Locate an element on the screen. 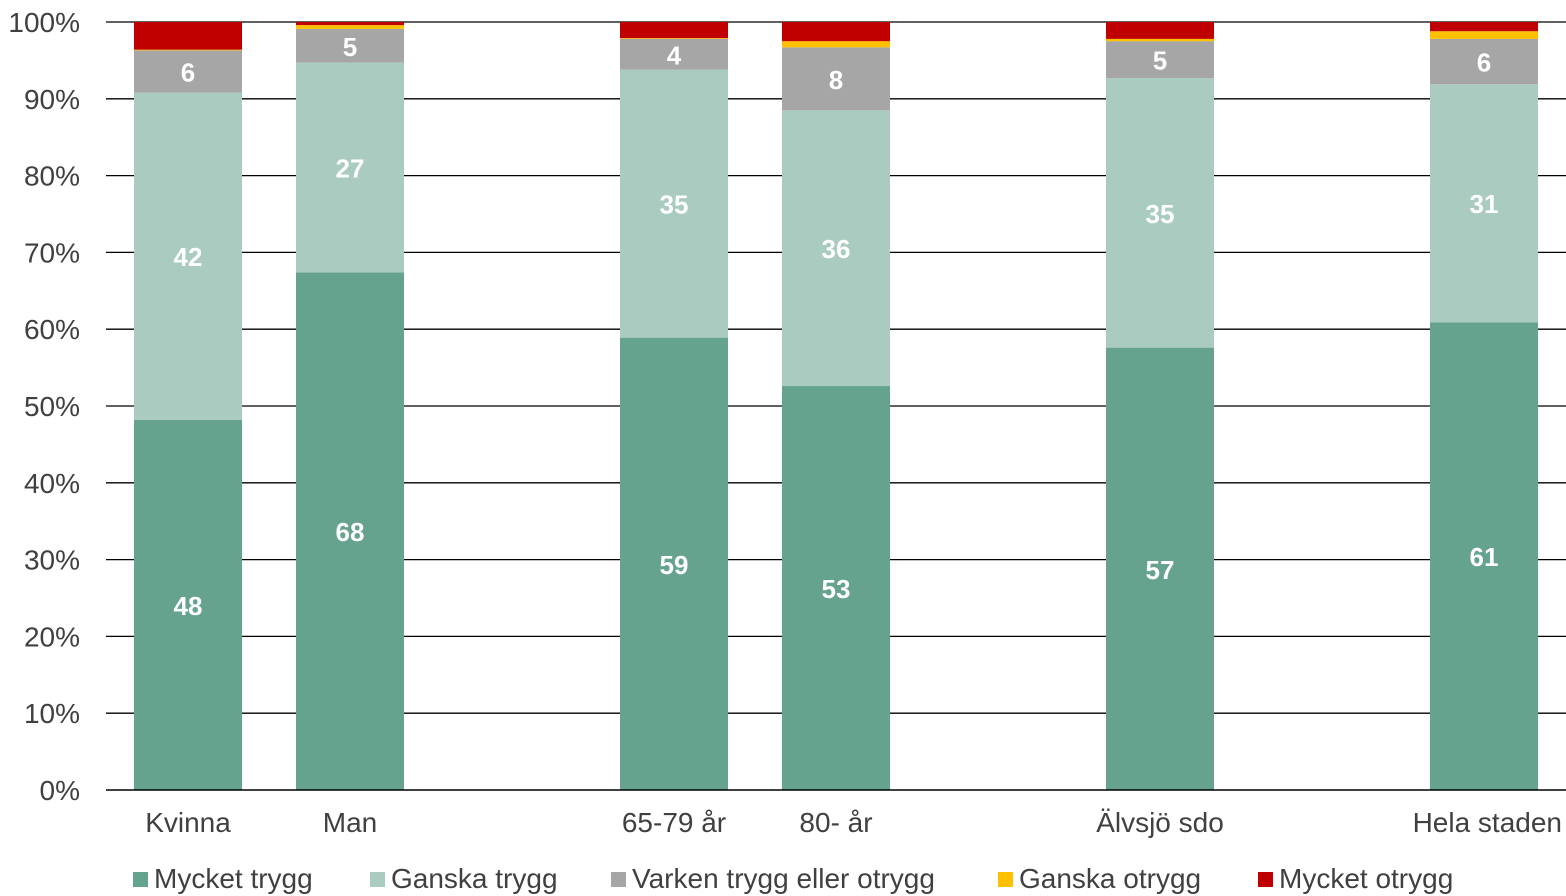 The width and height of the screenshot is (1566, 896). legend-label: Varken trygg eller otrygg is located at coordinates (783, 878).